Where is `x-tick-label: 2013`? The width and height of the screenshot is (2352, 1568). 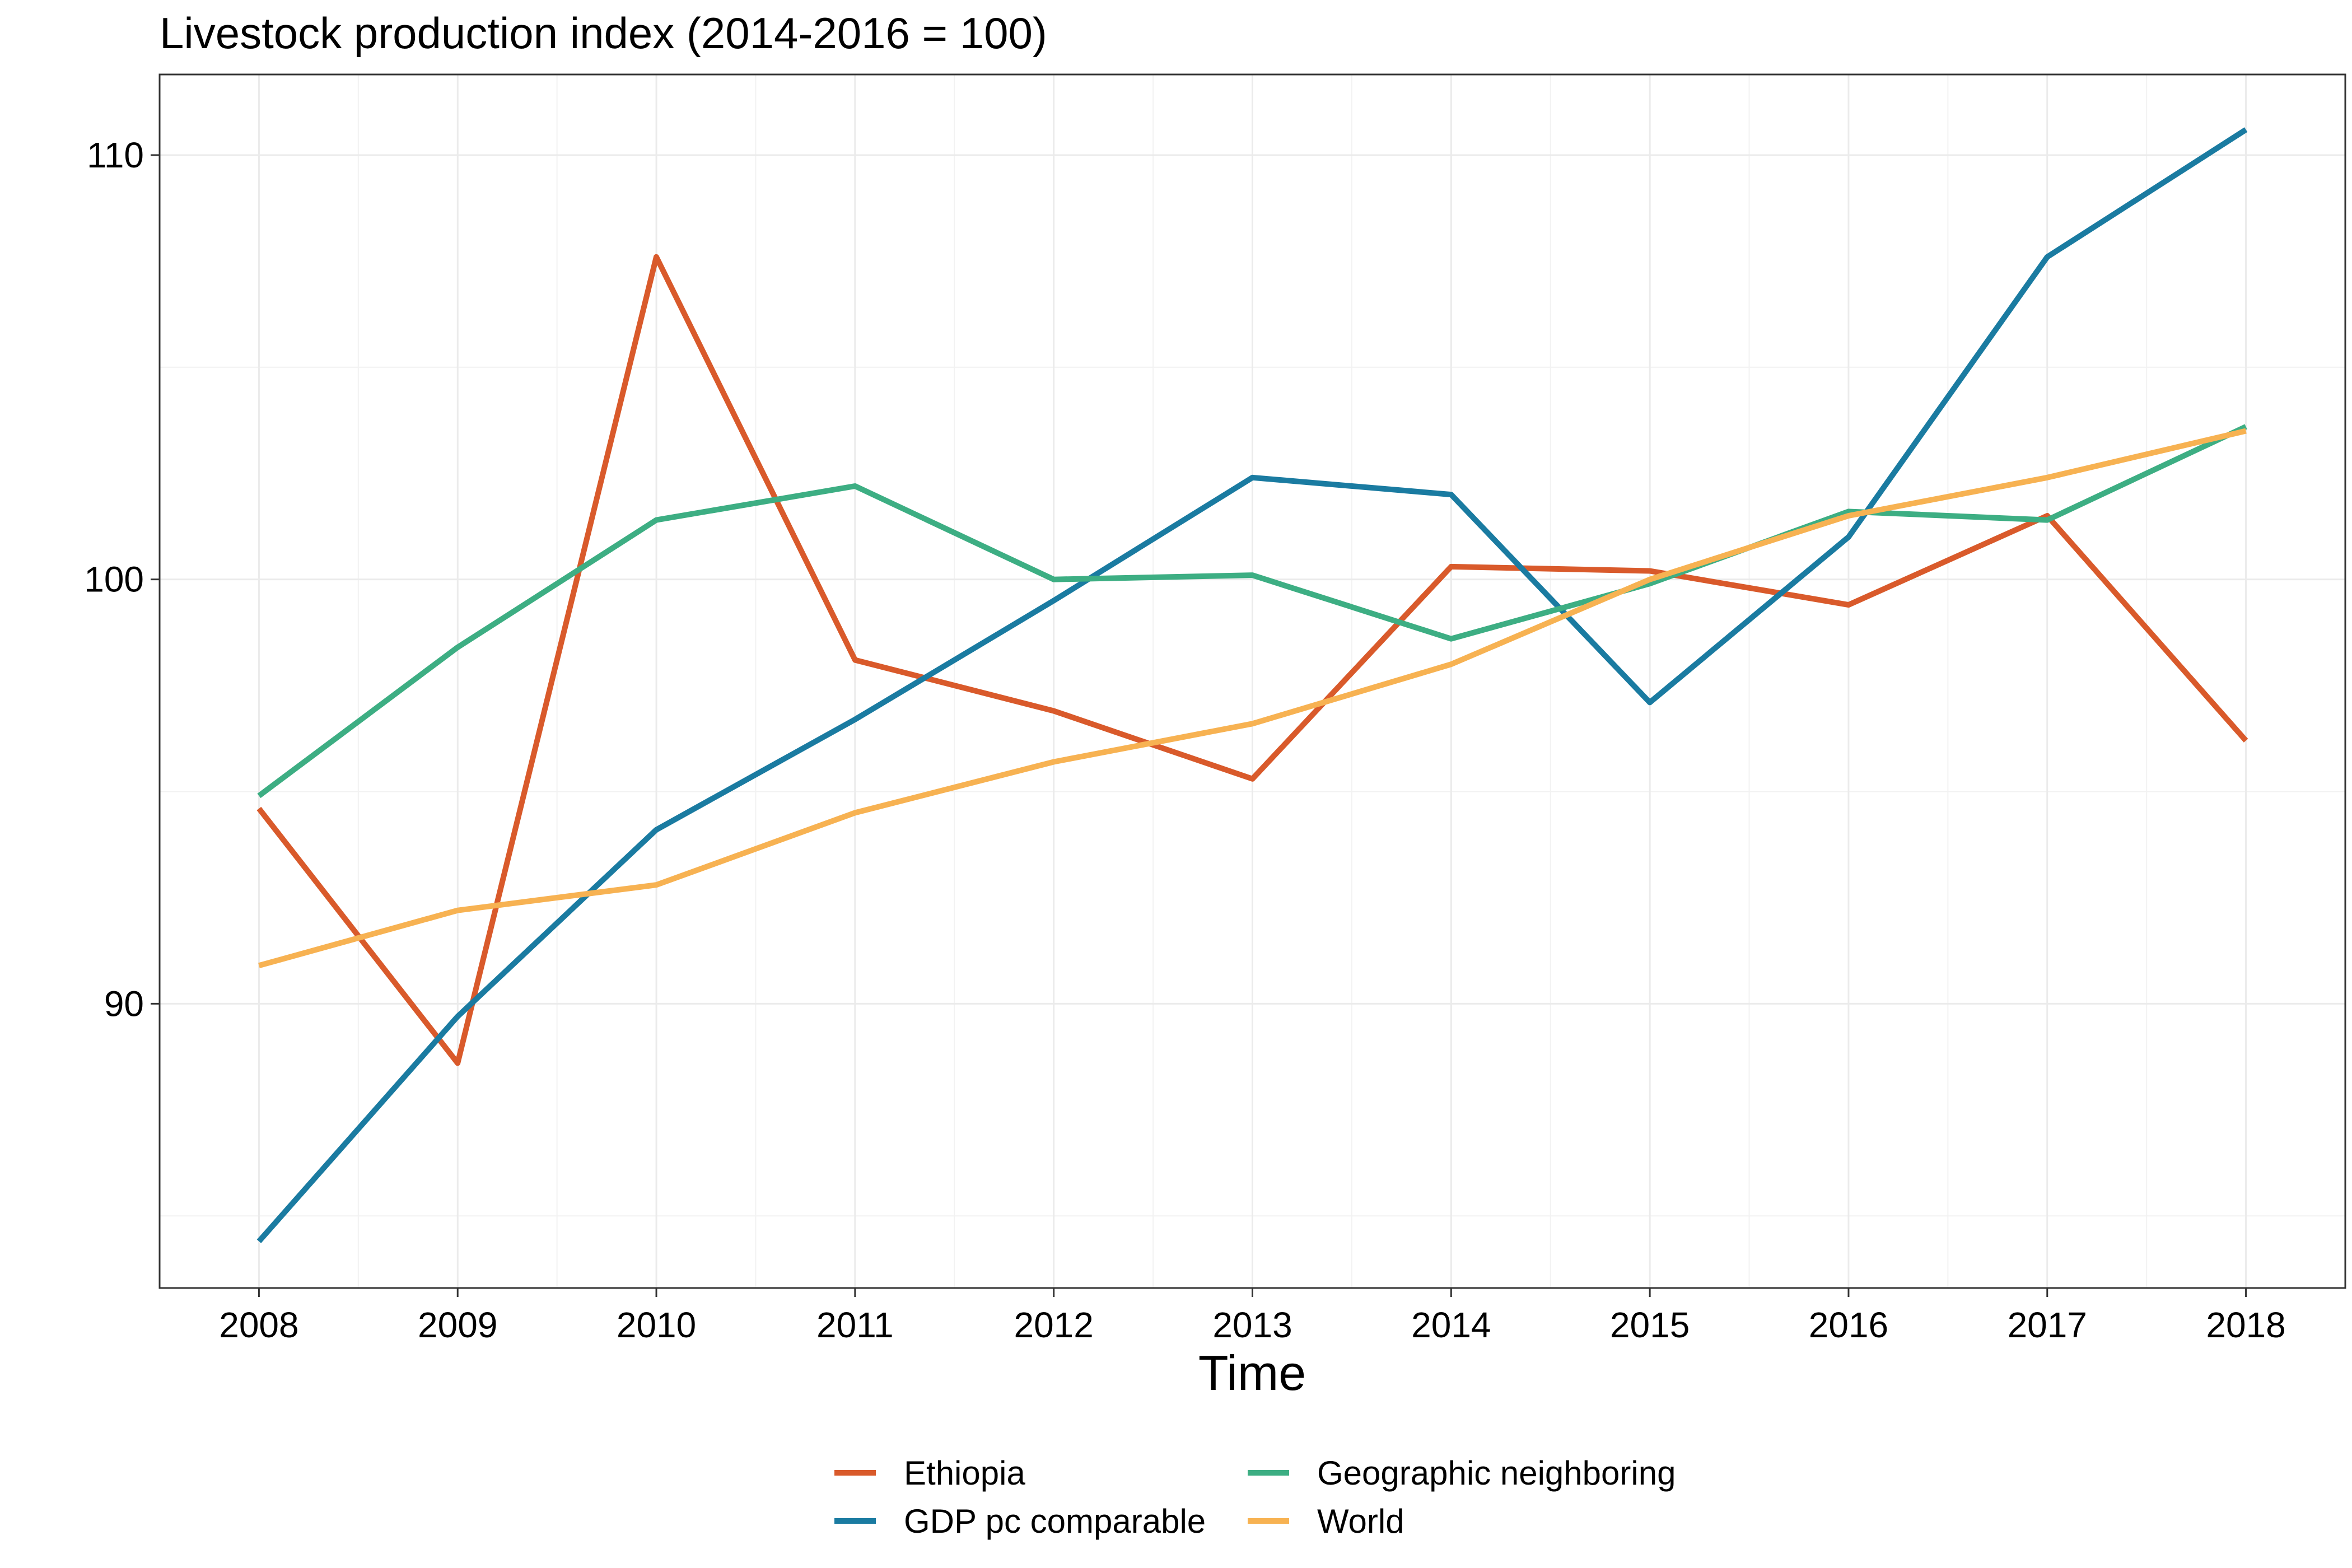
x-tick-label: 2013 is located at coordinates (1252, 1325).